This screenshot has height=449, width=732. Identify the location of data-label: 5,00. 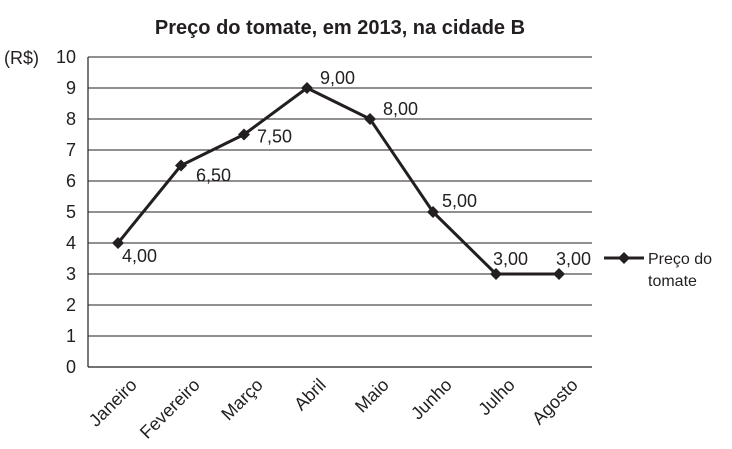
(459, 201).